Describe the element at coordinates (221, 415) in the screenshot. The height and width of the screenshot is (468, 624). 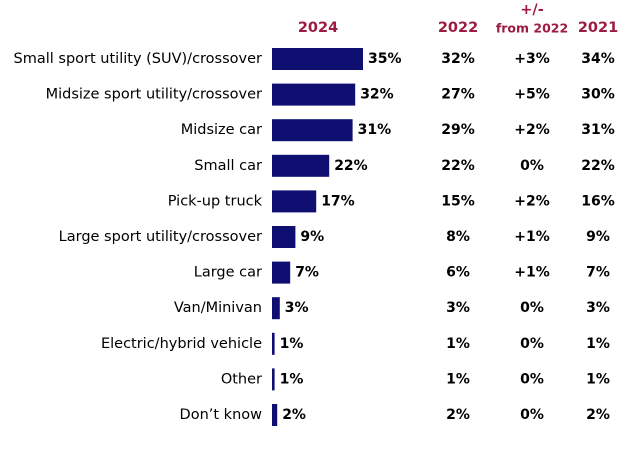
I see `category-label: Don’t know` at that location.